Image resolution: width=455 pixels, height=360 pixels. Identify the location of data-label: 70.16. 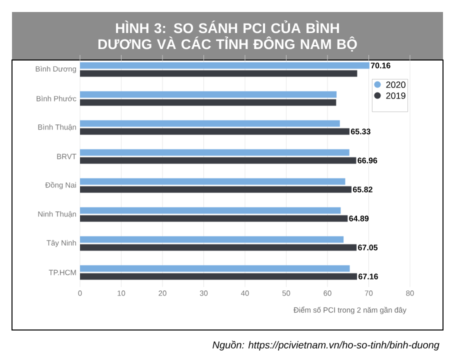
(380, 65).